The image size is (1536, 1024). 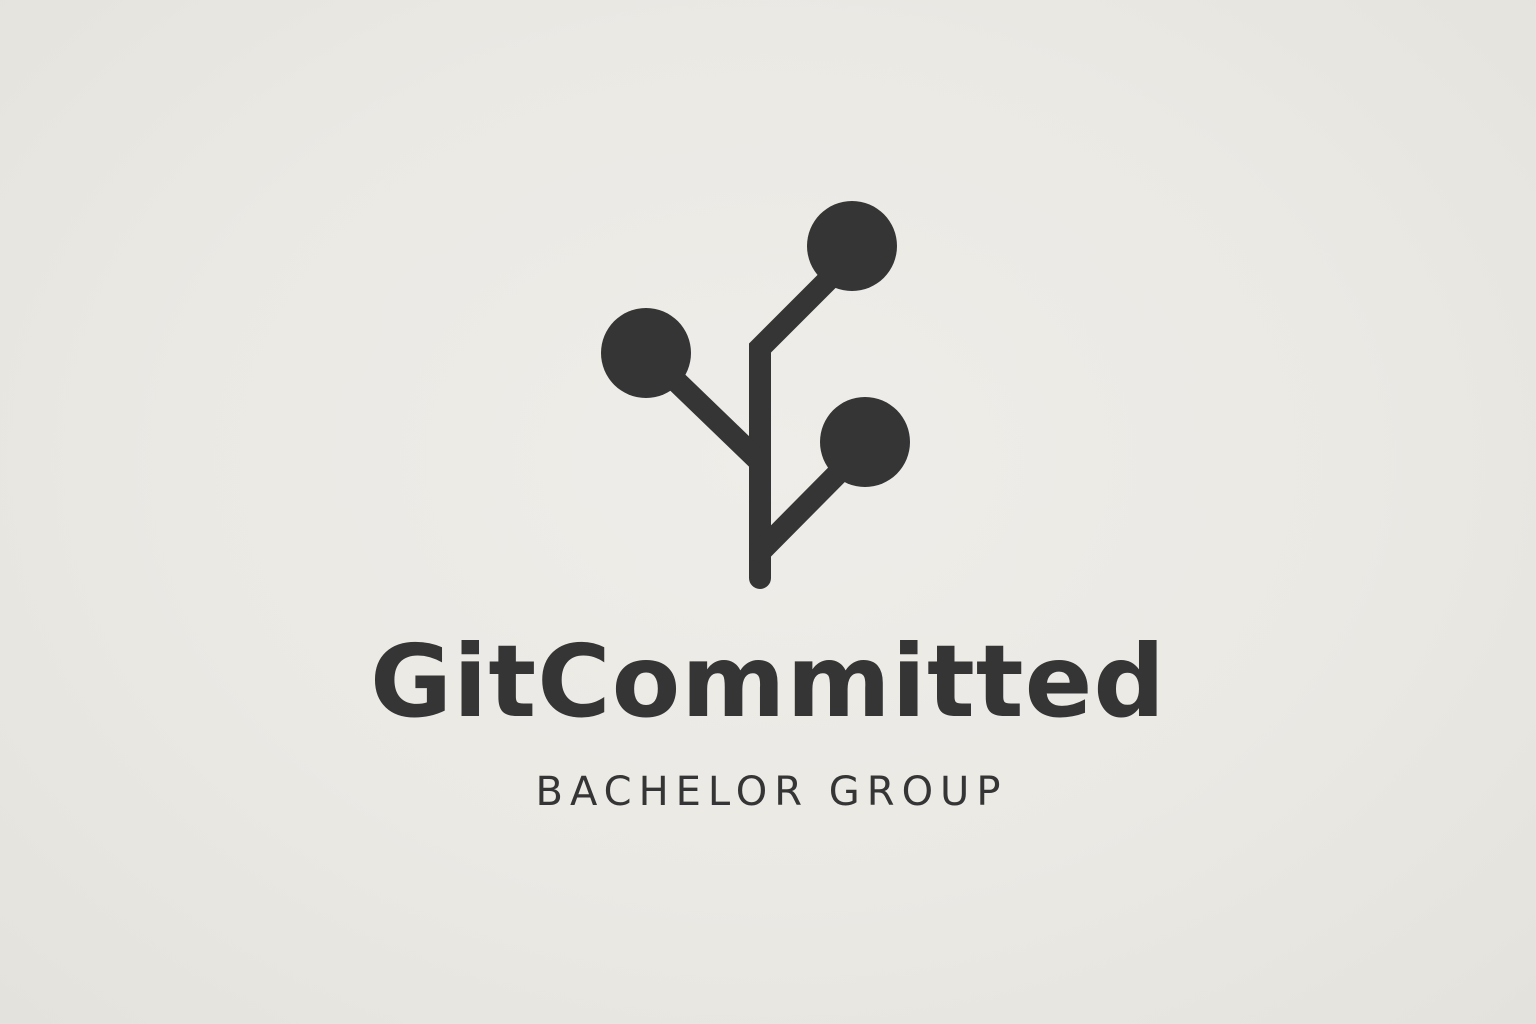 I want to click on brand-name: GitCommitted, so click(x=768, y=681).